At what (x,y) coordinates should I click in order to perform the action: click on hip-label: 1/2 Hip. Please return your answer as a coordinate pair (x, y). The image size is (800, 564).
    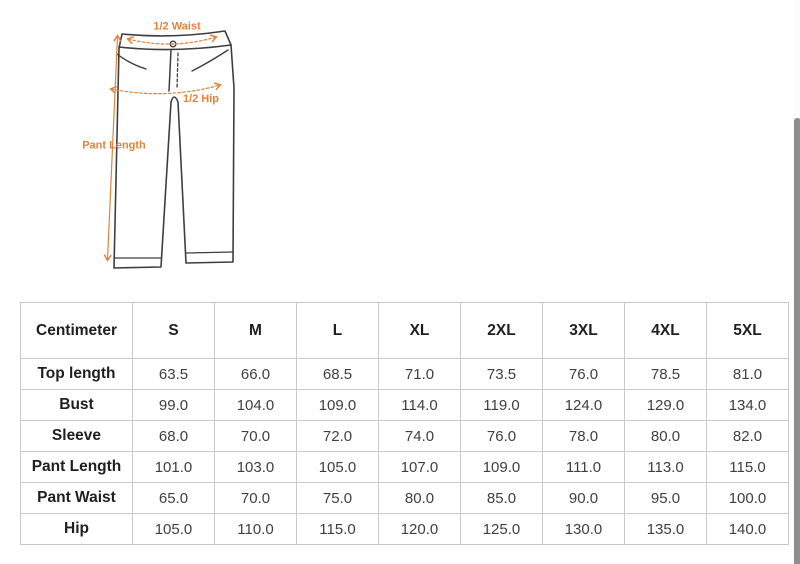
    Looking at the image, I should click on (201, 99).